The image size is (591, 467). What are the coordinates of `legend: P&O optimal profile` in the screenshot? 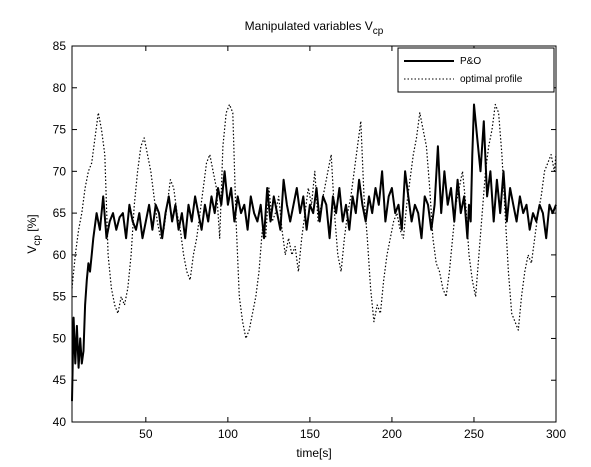 It's located at (476, 70).